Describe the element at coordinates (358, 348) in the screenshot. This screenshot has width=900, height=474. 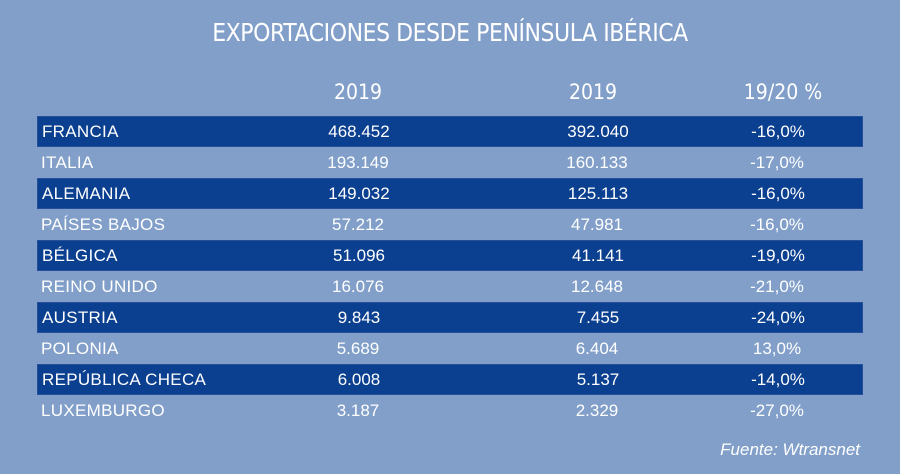
I see `value-2019-a-cell: 5.689` at that location.